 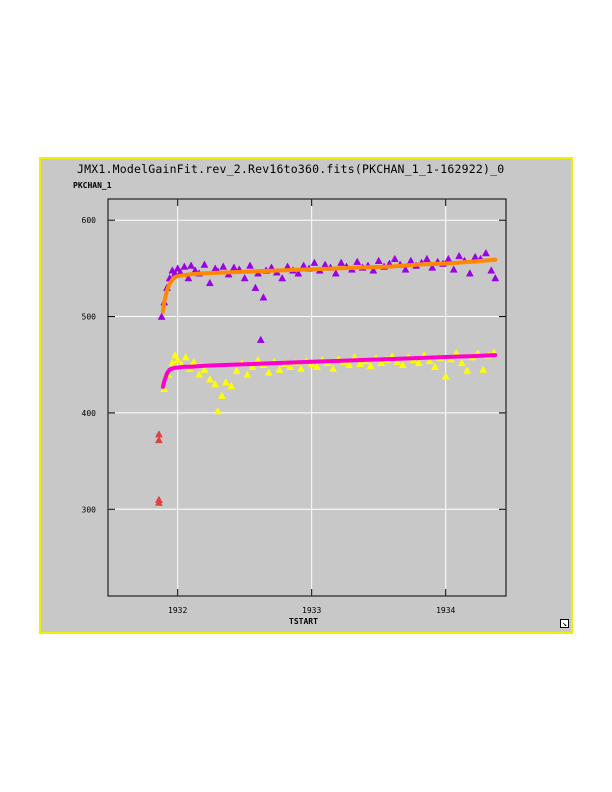 What do you see at coordinates (89, 317) in the screenshot?
I see `y-tick-label: 500` at bounding box center [89, 317].